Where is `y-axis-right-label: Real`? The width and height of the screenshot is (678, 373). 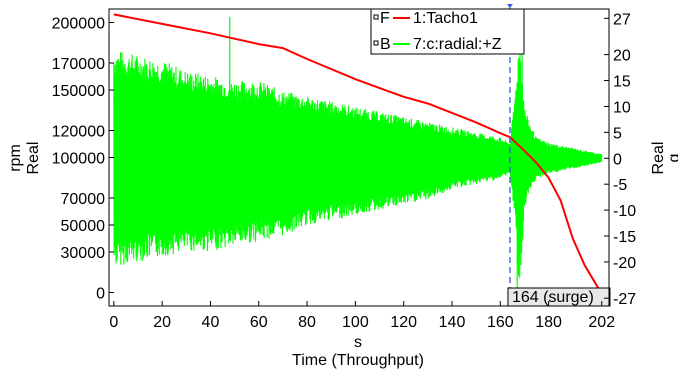
y-axis-right-label: Real is located at coordinates (658, 158).